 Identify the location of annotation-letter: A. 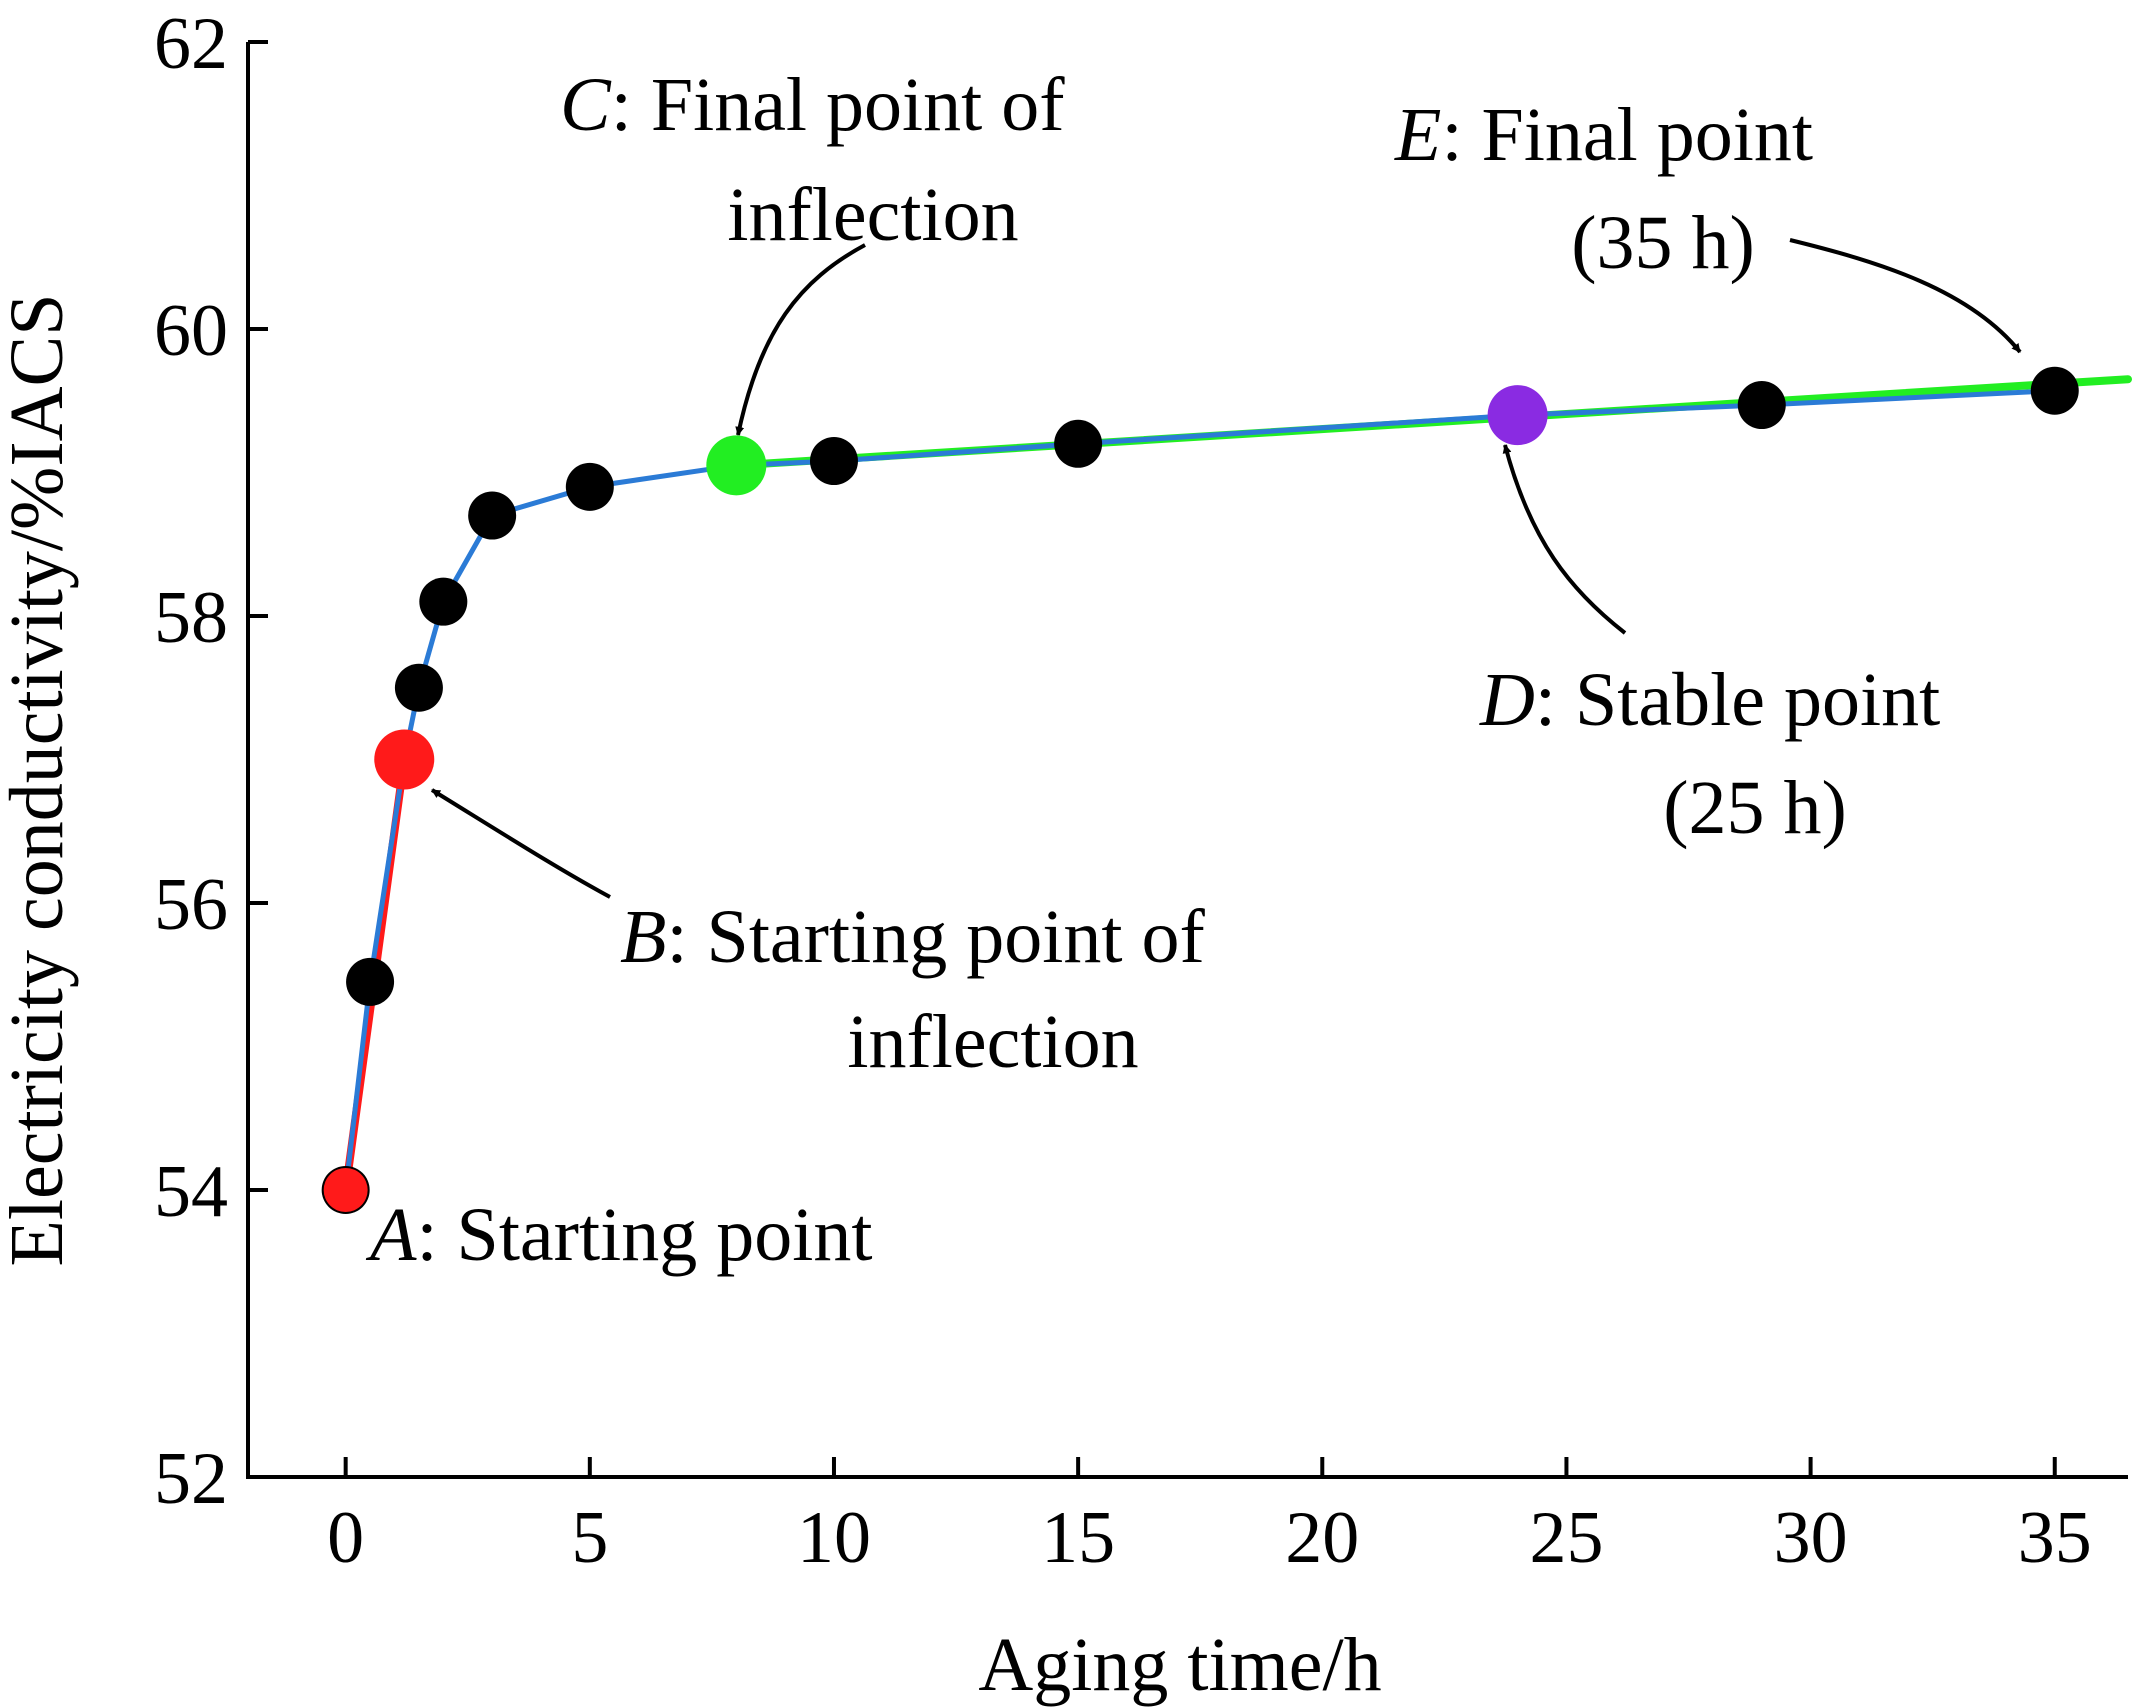
(391, 1235).